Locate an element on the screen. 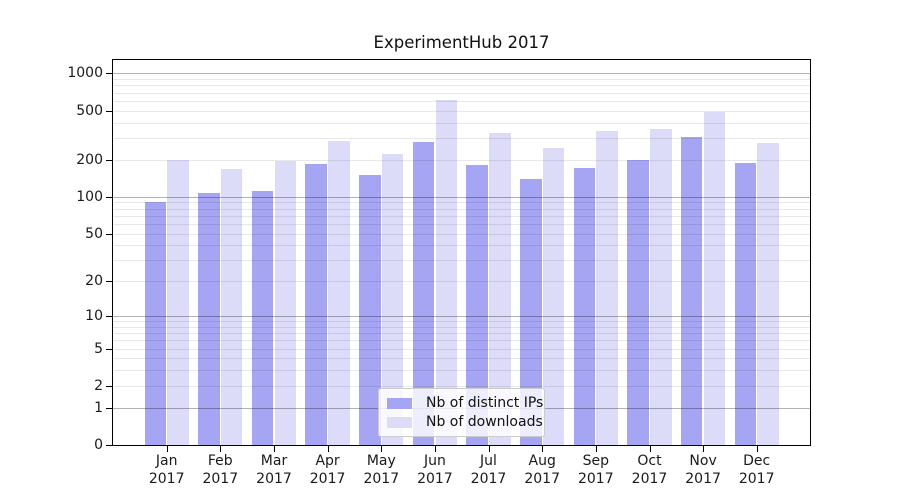 This screenshot has height=500, width=900. x-tick-label: Sep 2017 is located at coordinates (596, 470).